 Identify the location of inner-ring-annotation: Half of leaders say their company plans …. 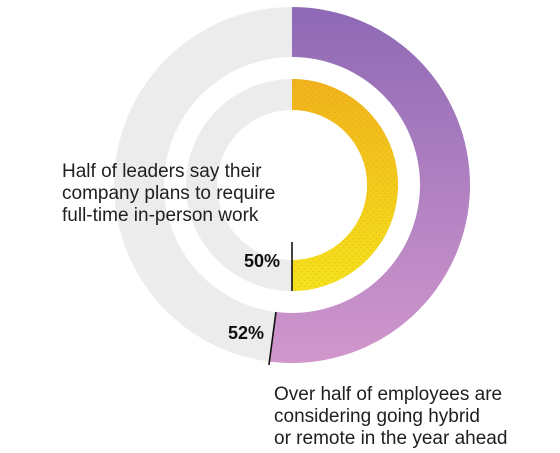
(169, 193).